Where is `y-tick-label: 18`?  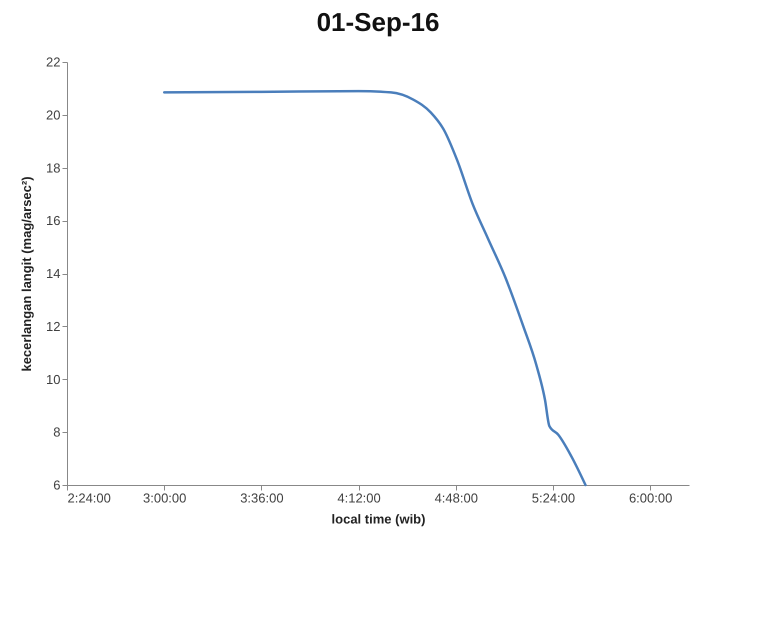
y-tick-label: 18 is located at coordinates (53, 168).